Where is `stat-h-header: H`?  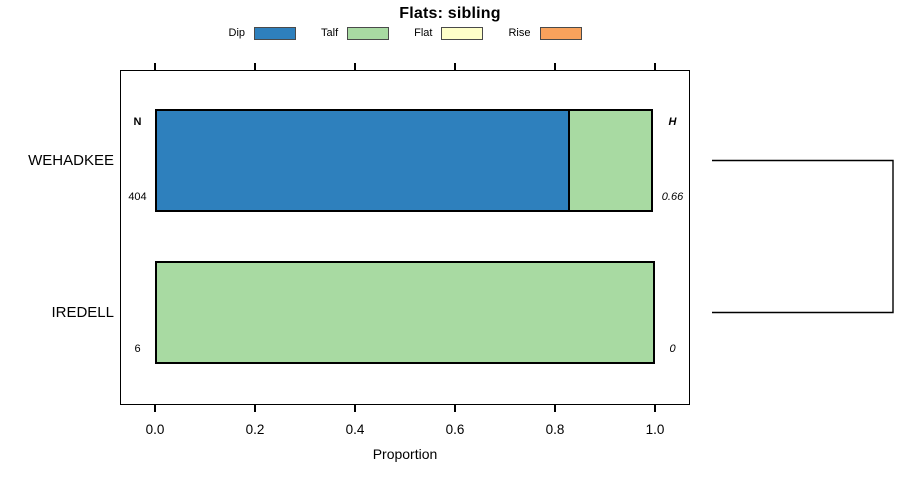
stat-h-header: H is located at coordinates (672, 122).